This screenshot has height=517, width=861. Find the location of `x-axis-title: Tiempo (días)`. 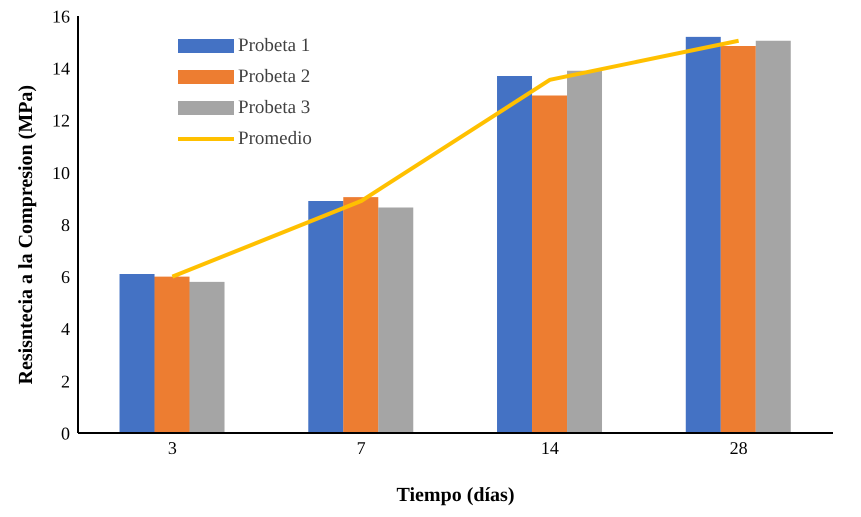

x-axis-title: Tiempo (días) is located at coordinates (455, 495).